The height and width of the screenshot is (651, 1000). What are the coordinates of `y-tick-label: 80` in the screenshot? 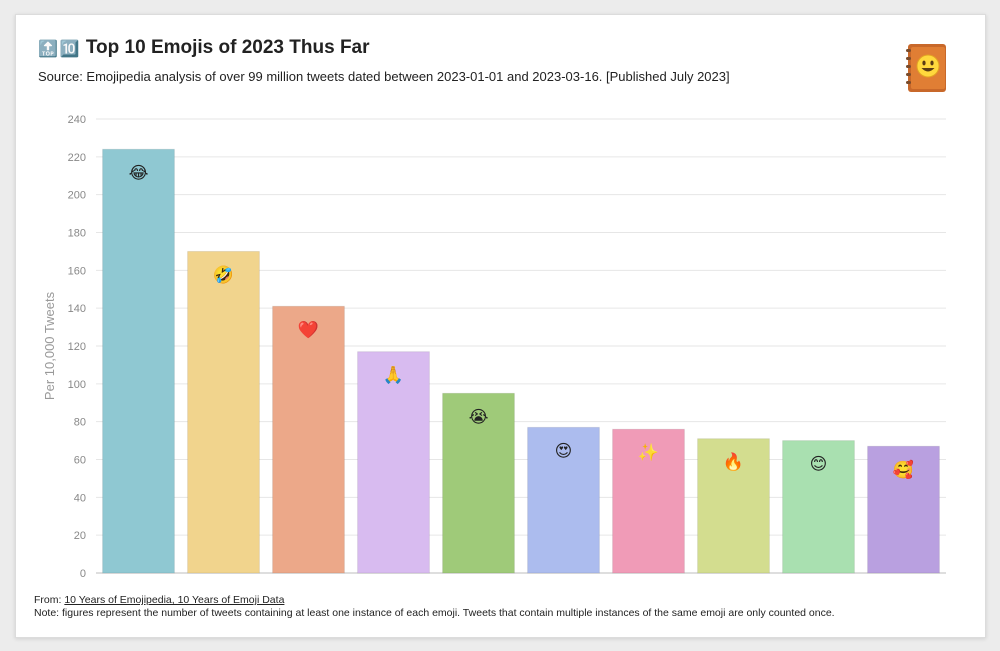 It's located at (80, 423).